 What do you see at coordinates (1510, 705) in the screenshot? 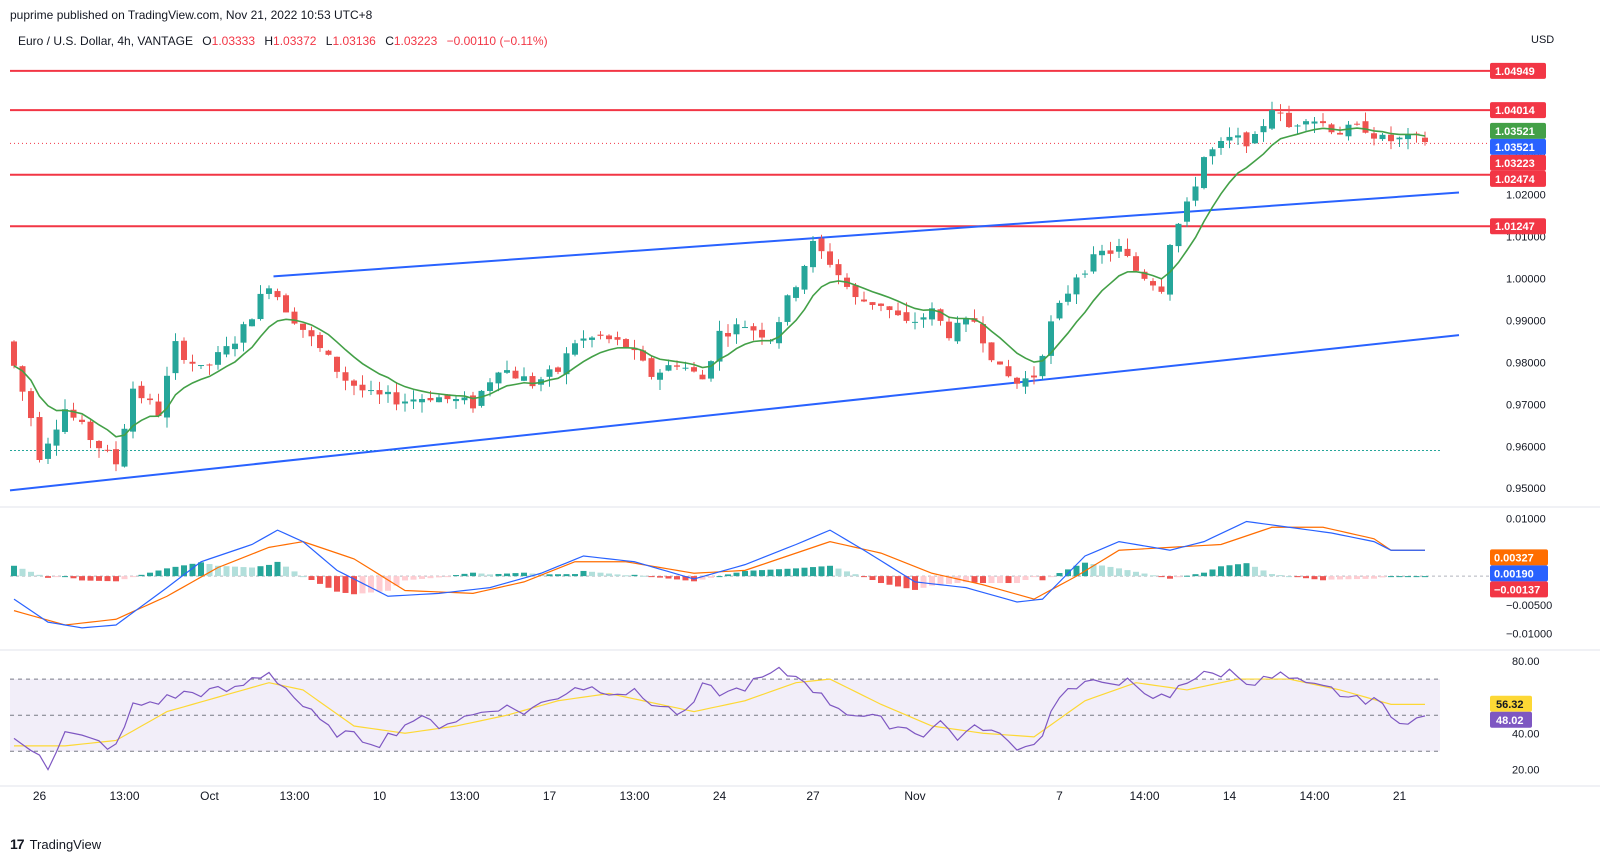
I see `rsi-label-text: 56.32` at bounding box center [1510, 705].